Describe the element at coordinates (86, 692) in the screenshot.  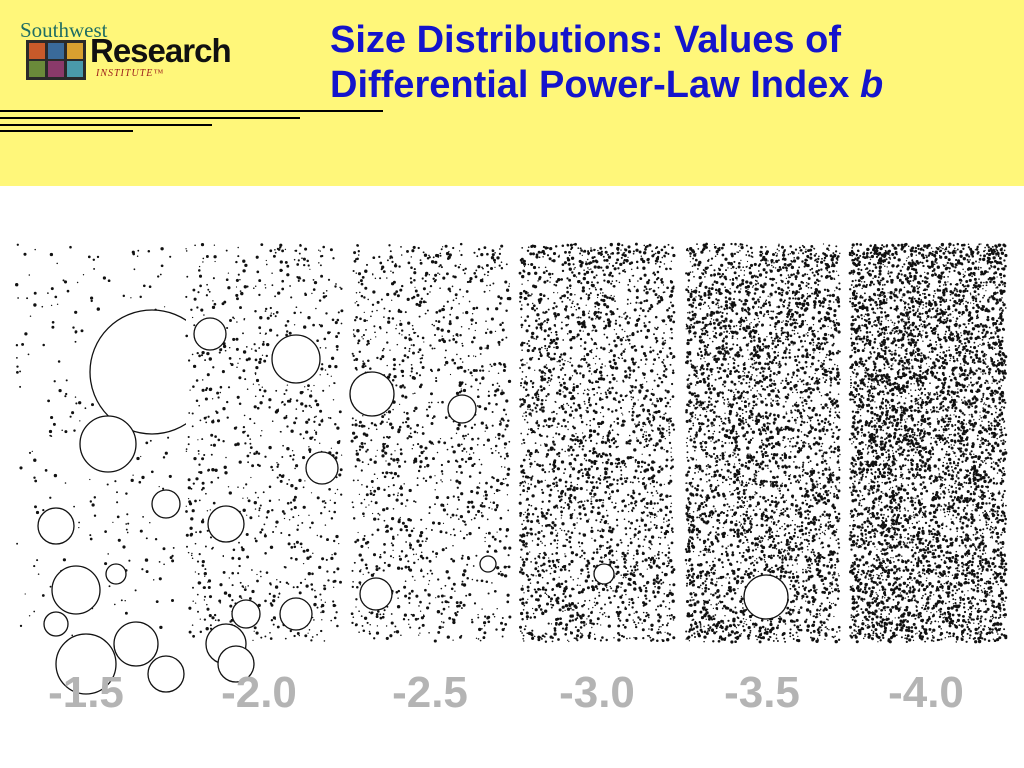
I see `panel-label-1: -1.5` at that location.